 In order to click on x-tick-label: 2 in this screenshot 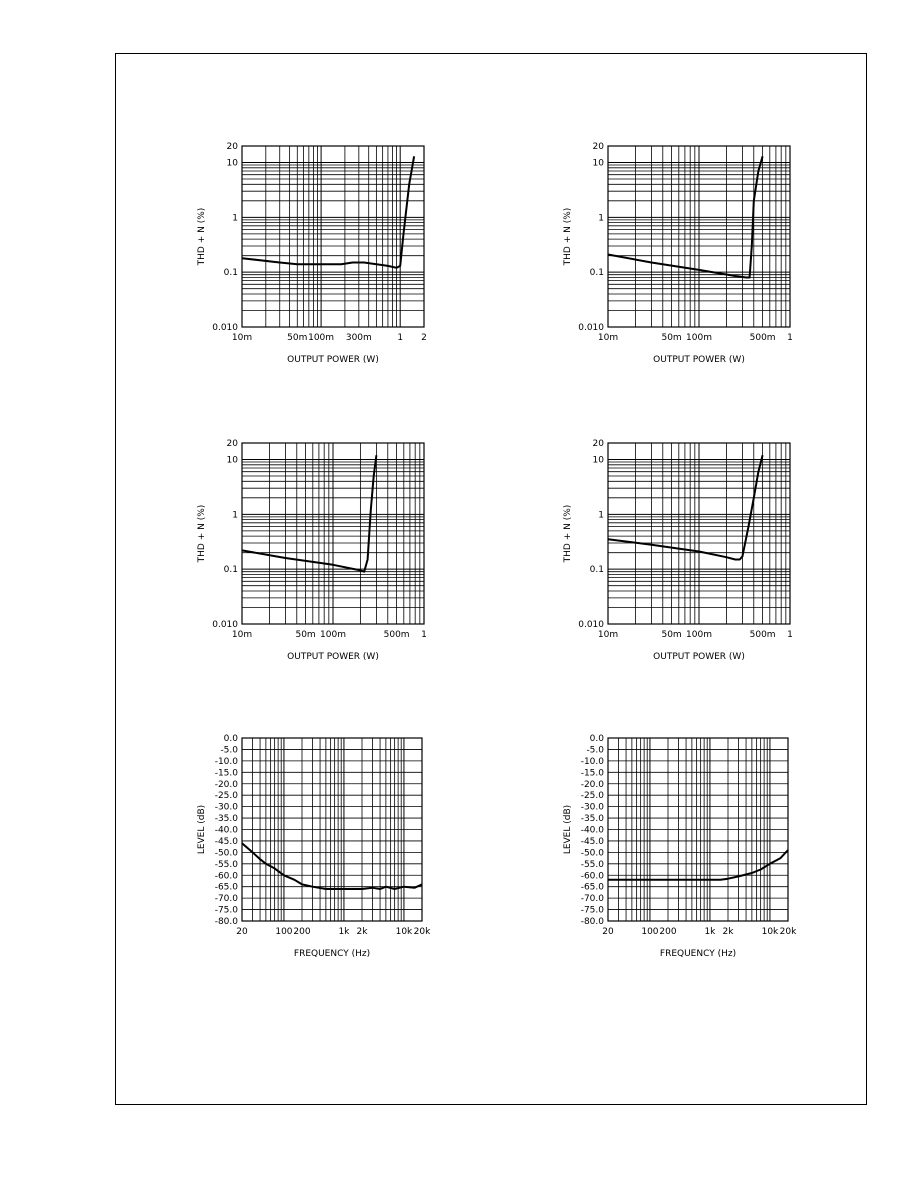, I will do `click(424, 338)`.